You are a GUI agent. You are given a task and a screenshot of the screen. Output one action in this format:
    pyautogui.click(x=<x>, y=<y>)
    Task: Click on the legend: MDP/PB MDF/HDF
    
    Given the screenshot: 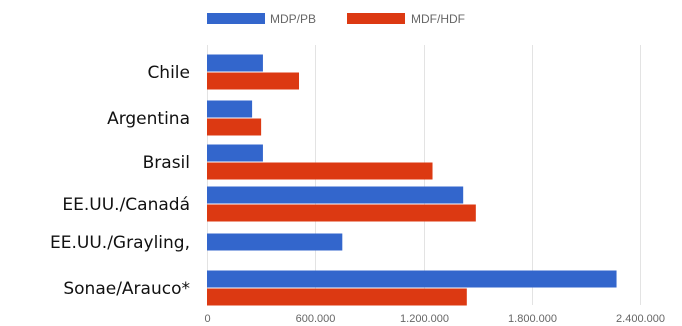 What is the action you would take?
    pyautogui.click(x=336, y=19)
    